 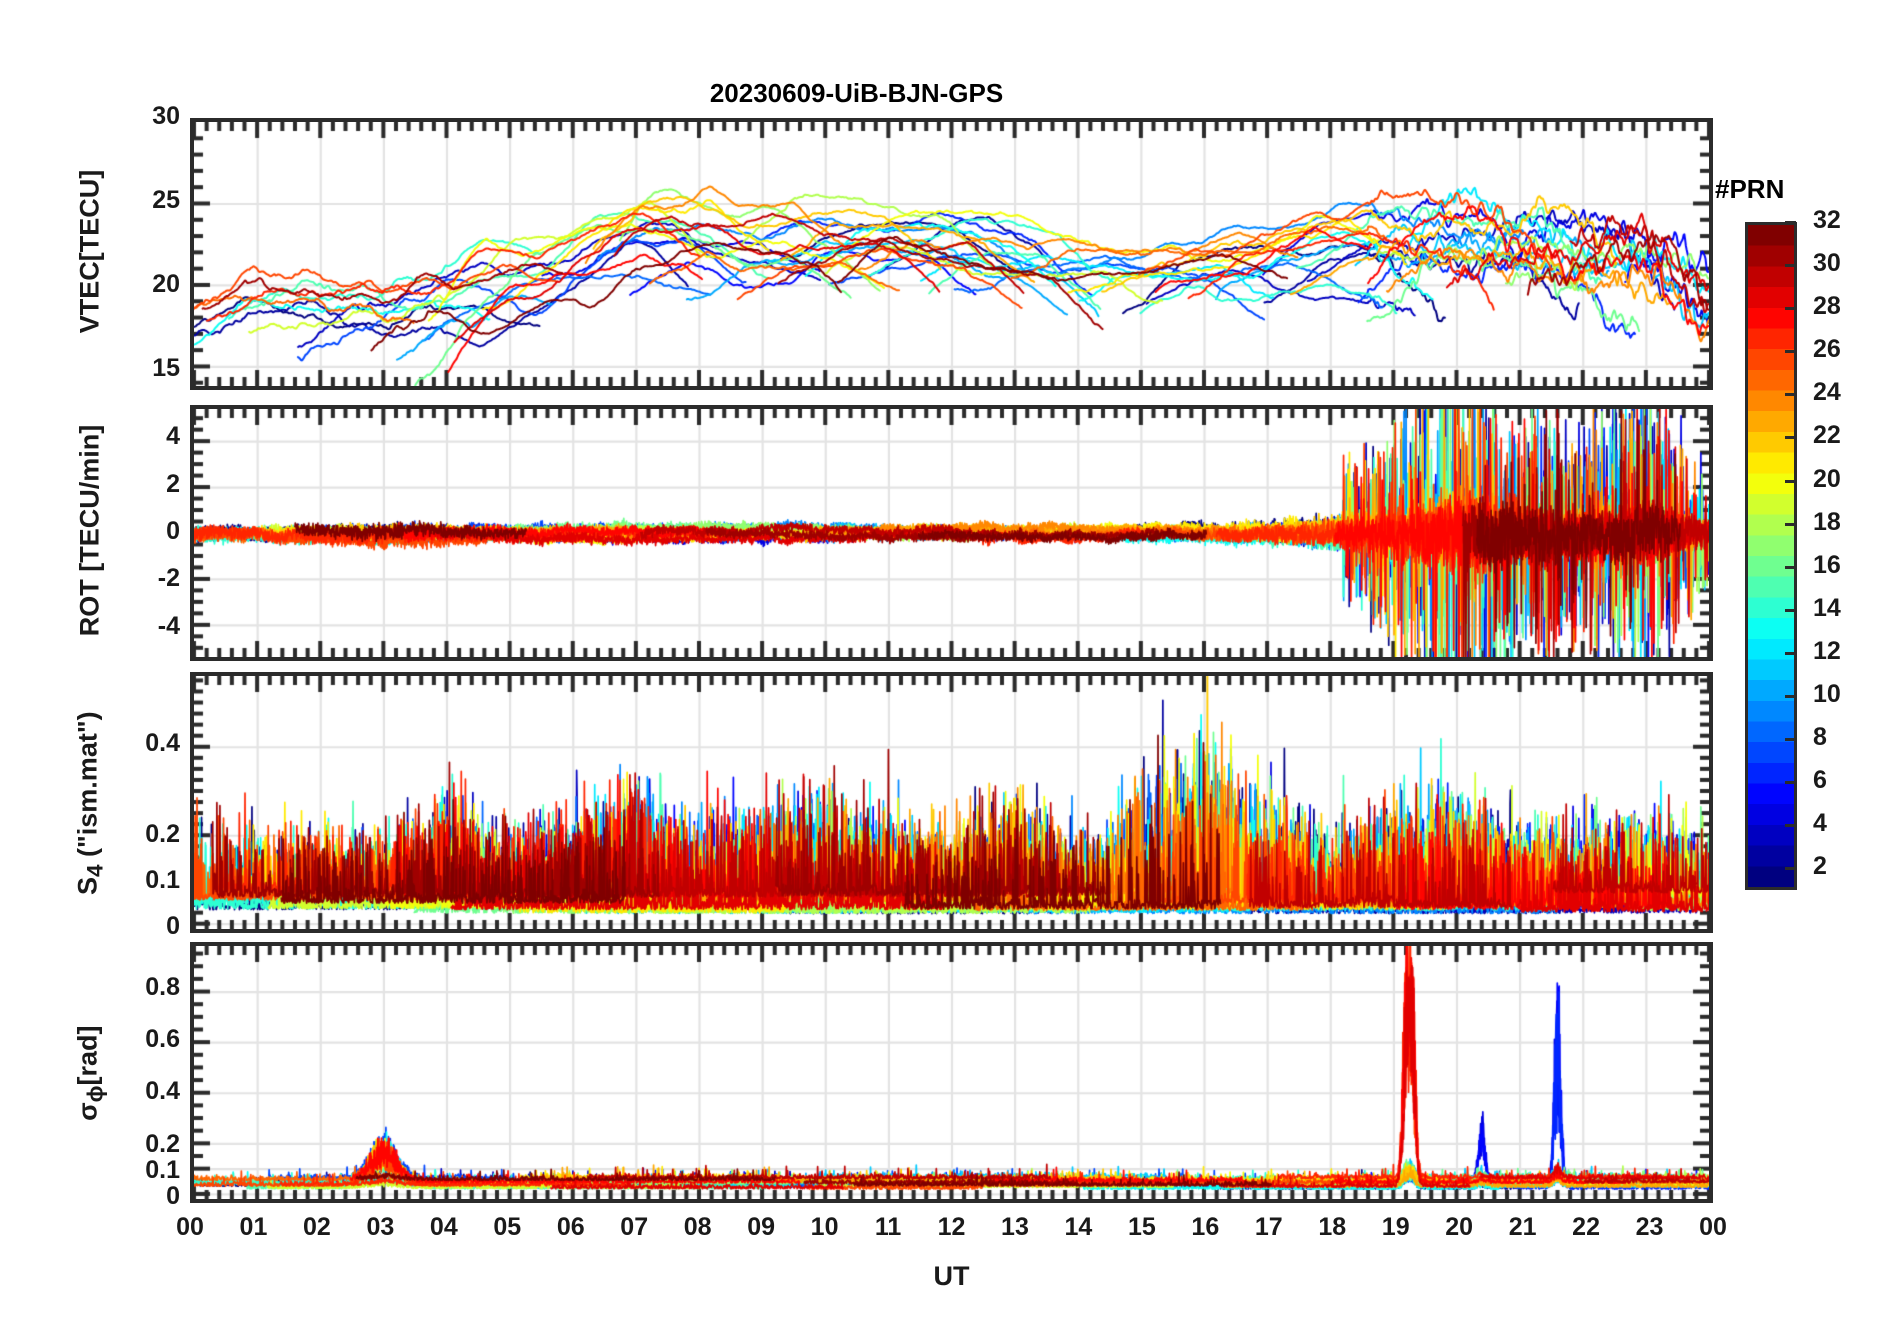 What do you see at coordinates (253, 1227) in the screenshot?
I see `x-tick-1: 01` at bounding box center [253, 1227].